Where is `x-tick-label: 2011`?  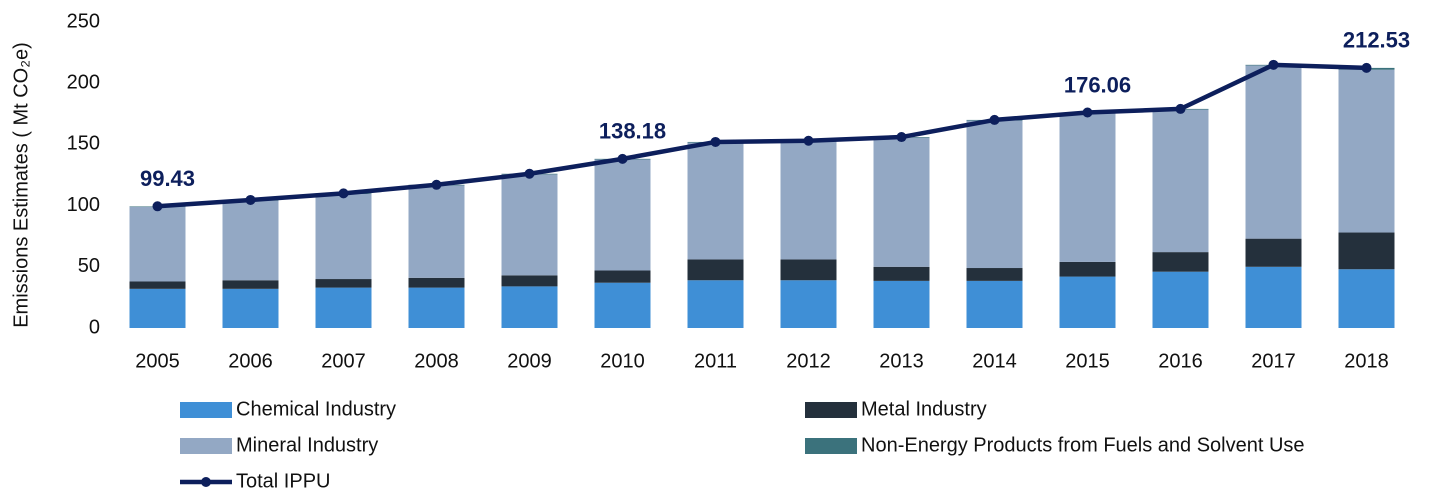
x-tick-label: 2011 is located at coordinates (715, 361).